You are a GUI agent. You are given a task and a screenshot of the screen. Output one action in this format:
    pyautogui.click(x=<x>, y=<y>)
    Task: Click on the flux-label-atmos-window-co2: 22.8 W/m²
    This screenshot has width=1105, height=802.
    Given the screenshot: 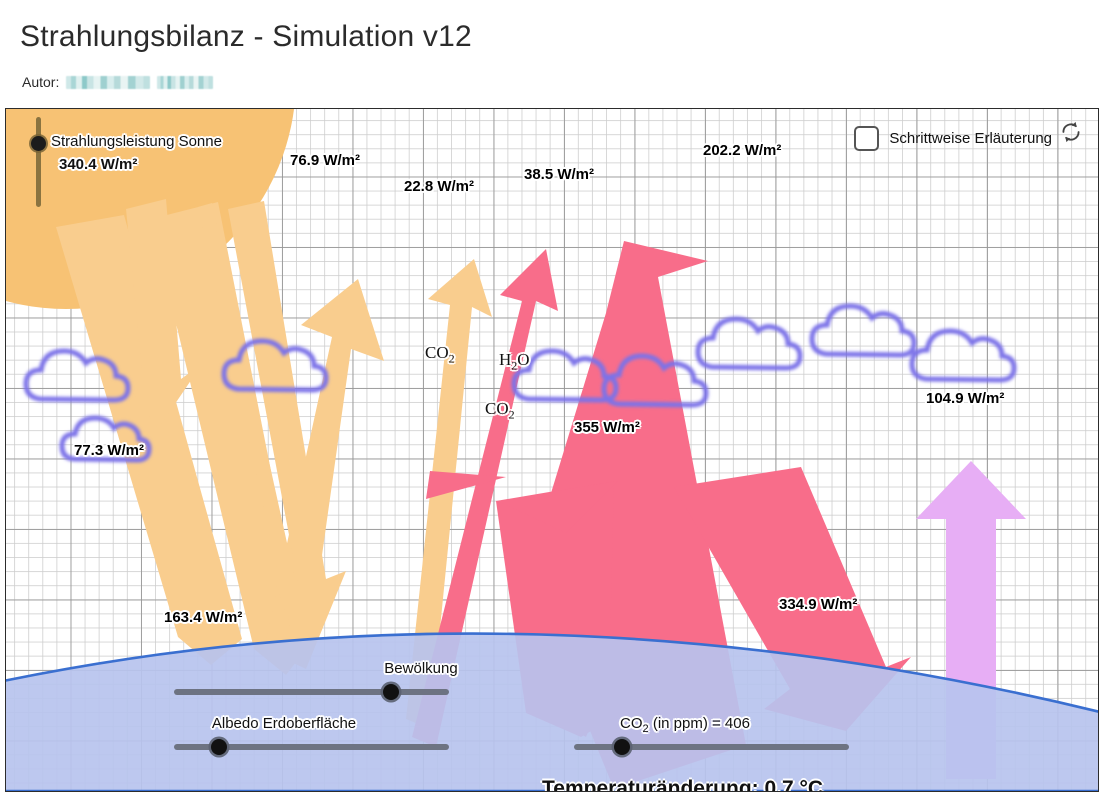 What is the action you would take?
    pyautogui.click(x=439, y=186)
    